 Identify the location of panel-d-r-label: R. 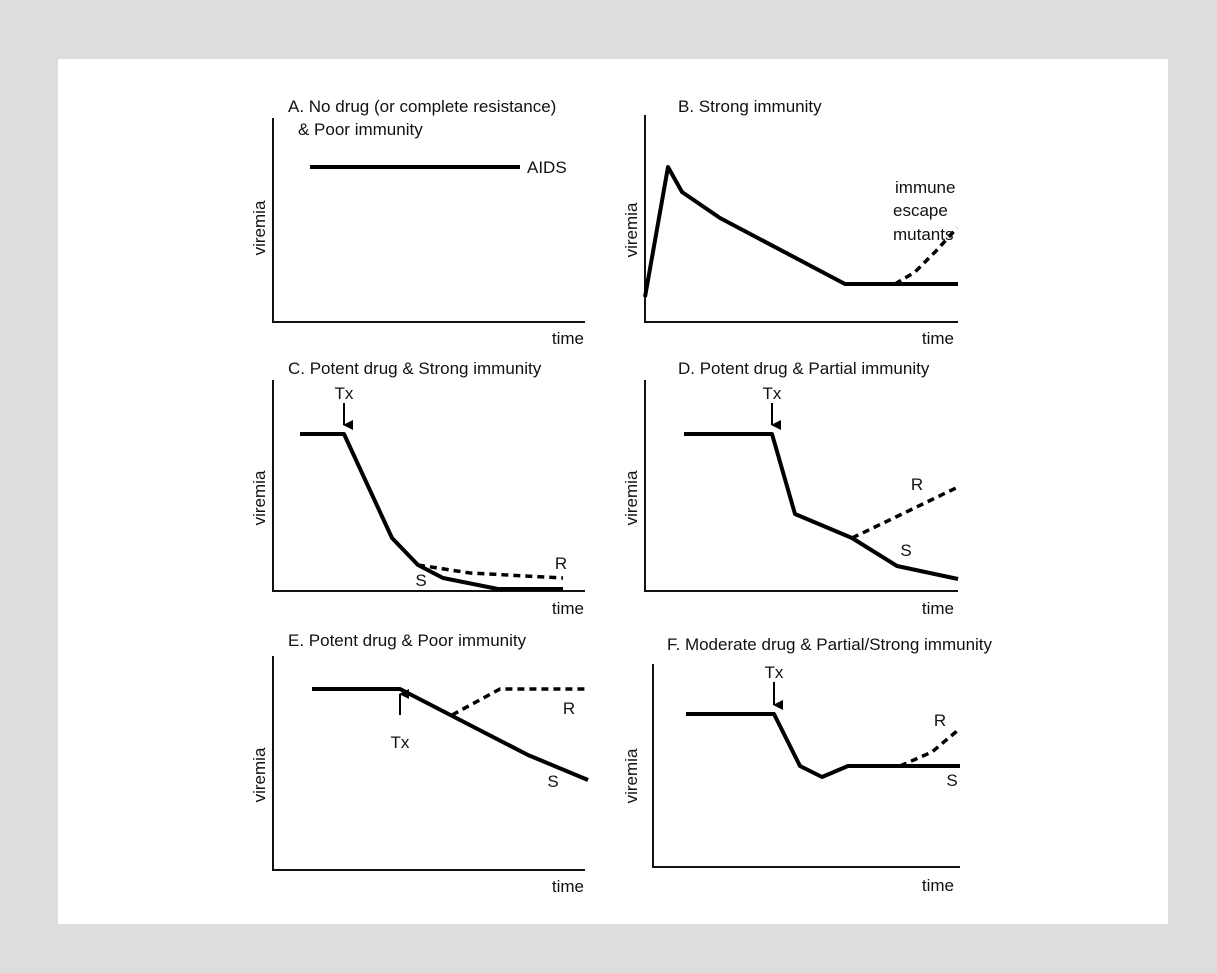
(917, 484).